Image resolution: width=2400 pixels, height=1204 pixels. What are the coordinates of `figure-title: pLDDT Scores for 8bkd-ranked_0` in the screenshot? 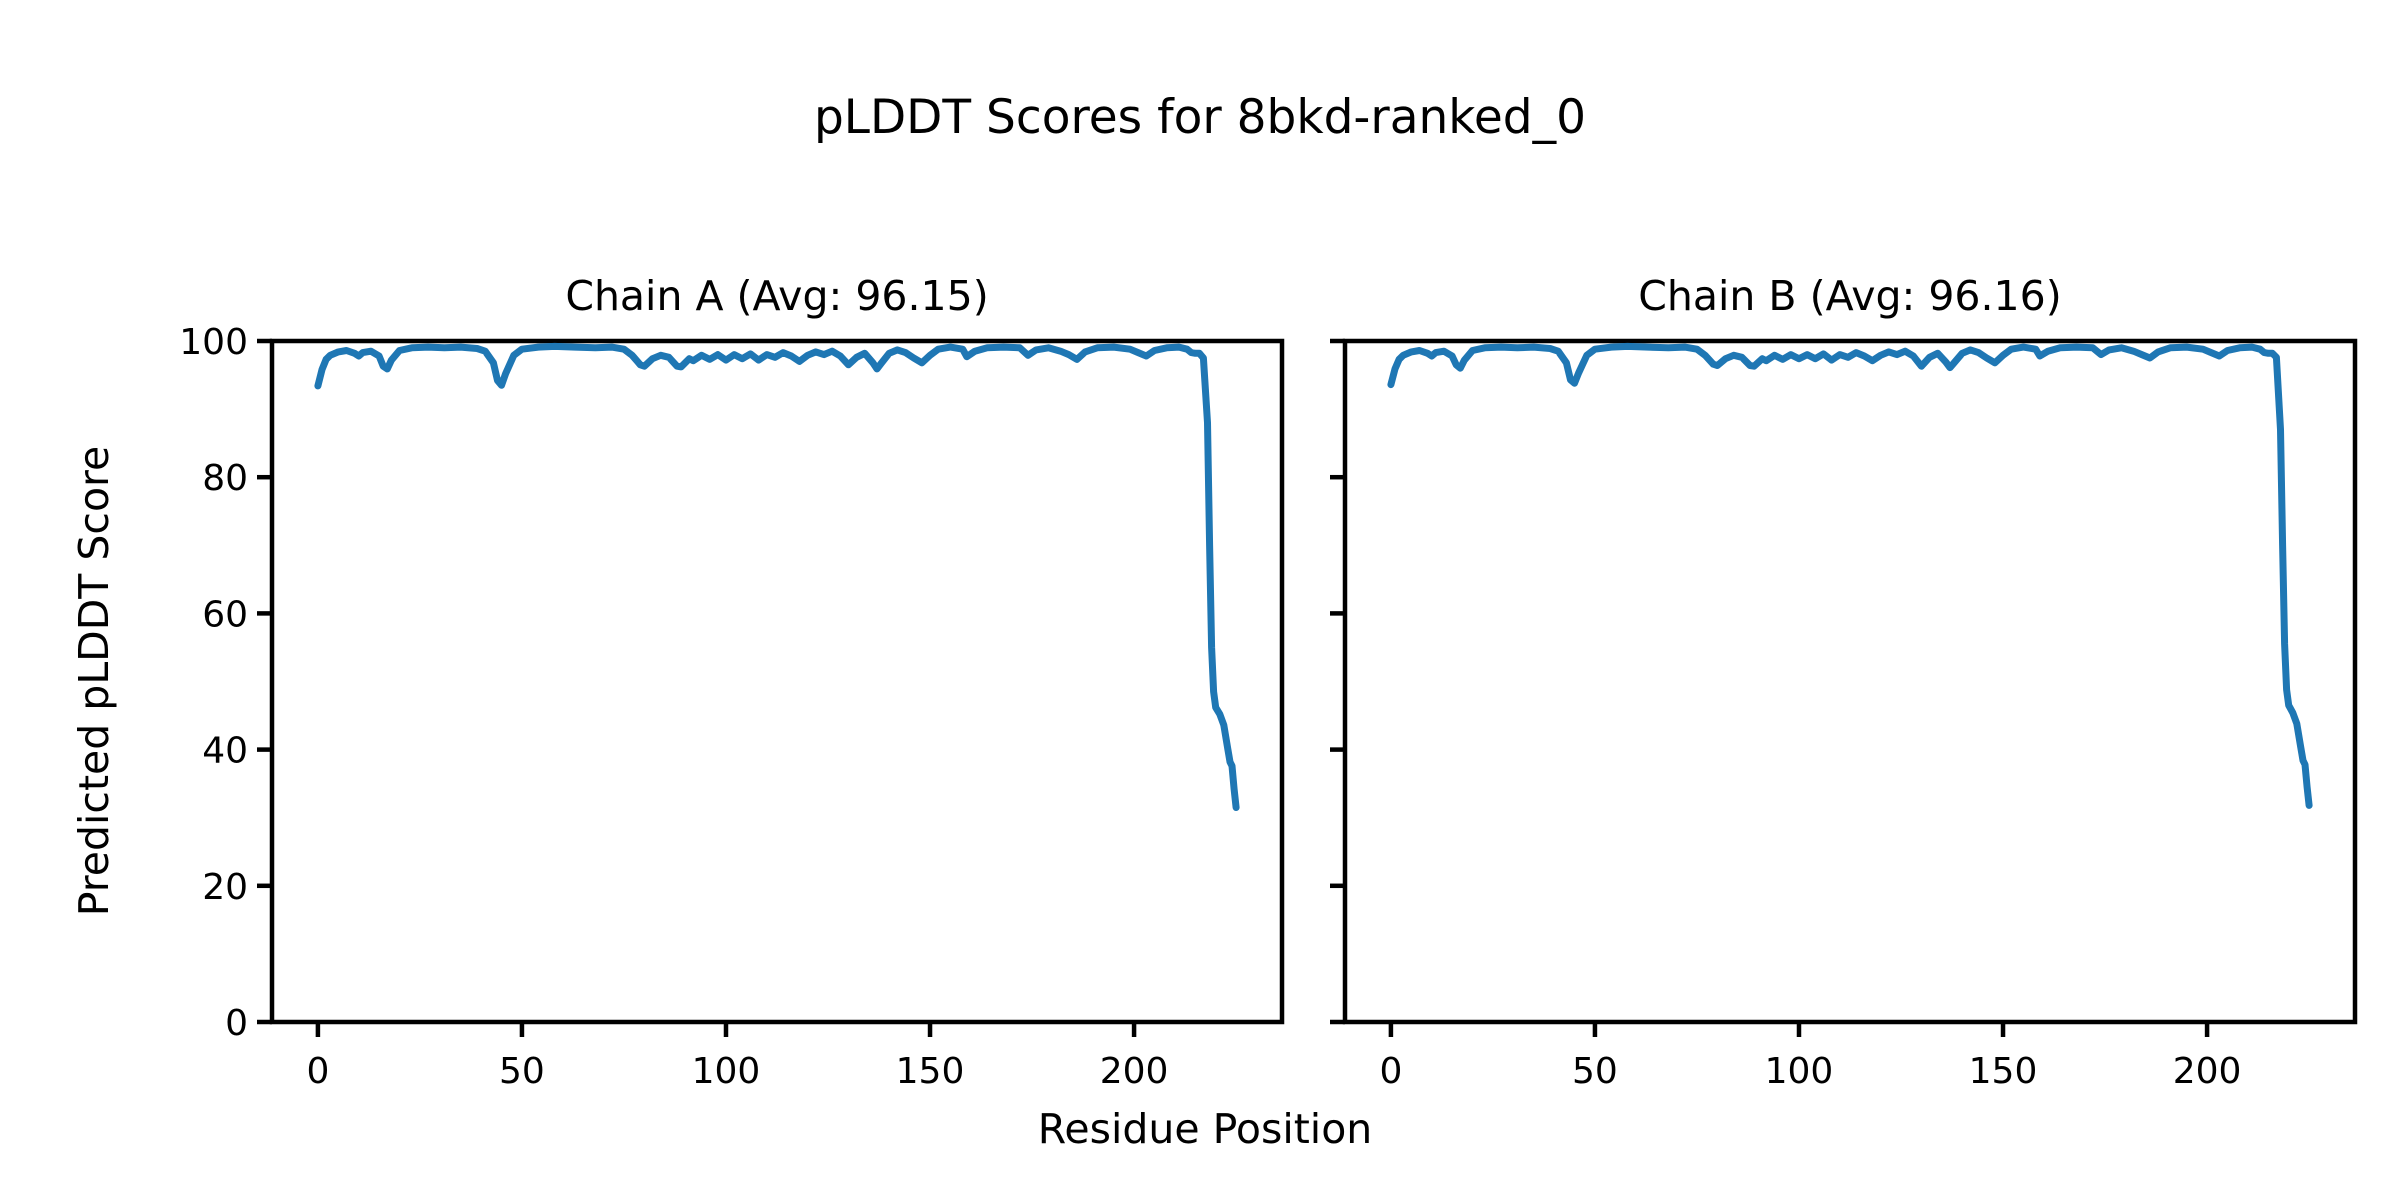 It's located at (1200, 117).